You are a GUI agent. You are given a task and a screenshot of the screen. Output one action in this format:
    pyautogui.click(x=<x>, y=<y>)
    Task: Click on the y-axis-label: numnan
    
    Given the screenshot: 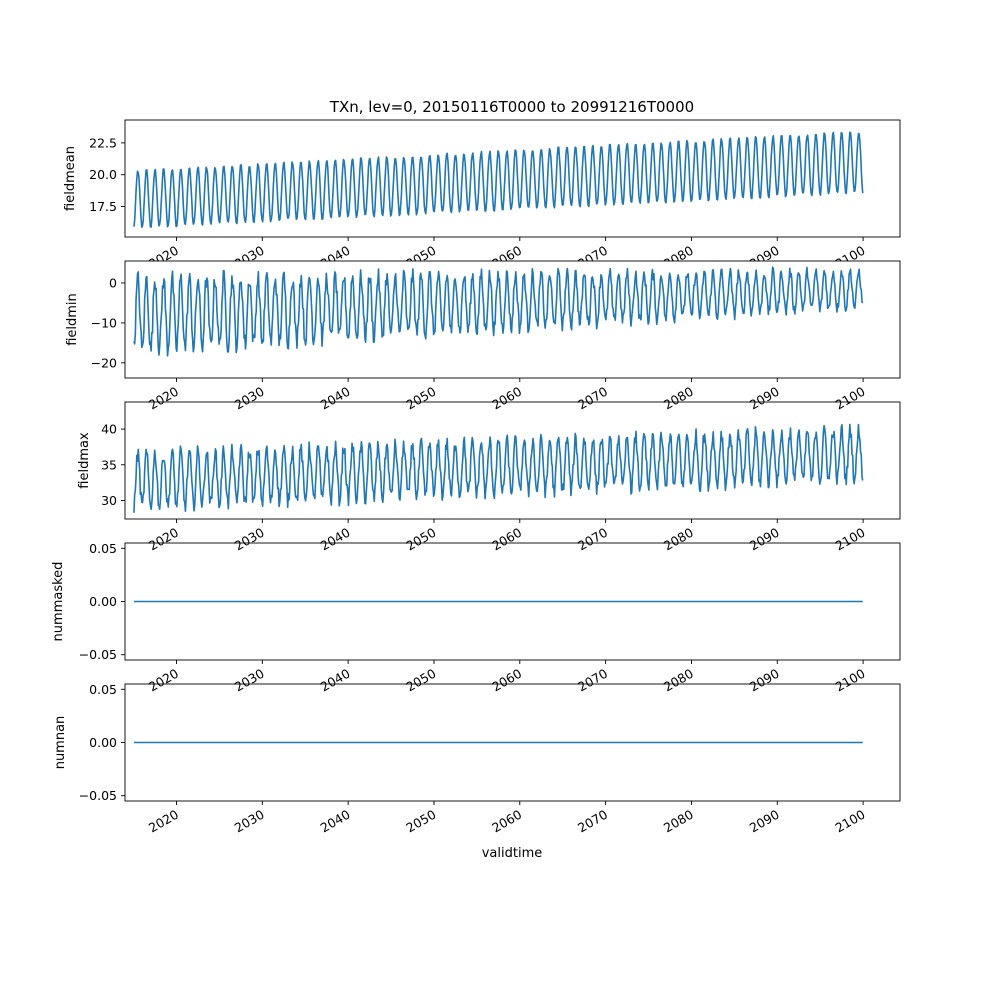 What is the action you would take?
    pyautogui.click(x=60, y=743)
    